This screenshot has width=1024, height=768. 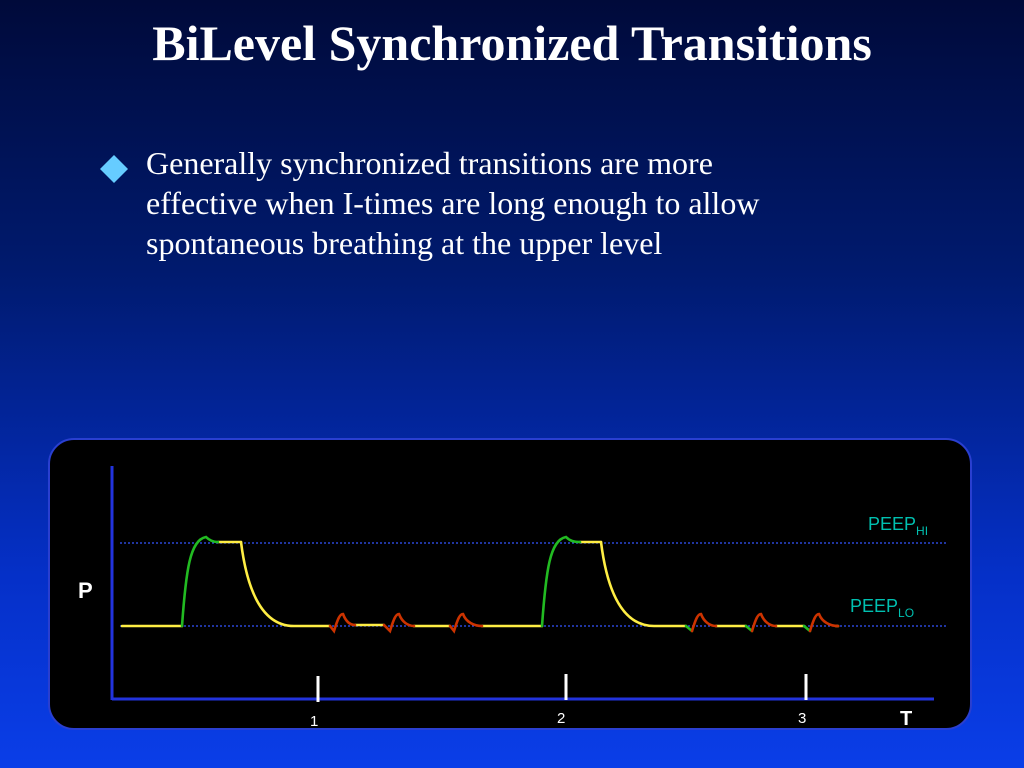 What do you see at coordinates (874, 606) in the screenshot?
I see `peep-lo-base: PEEP` at bounding box center [874, 606].